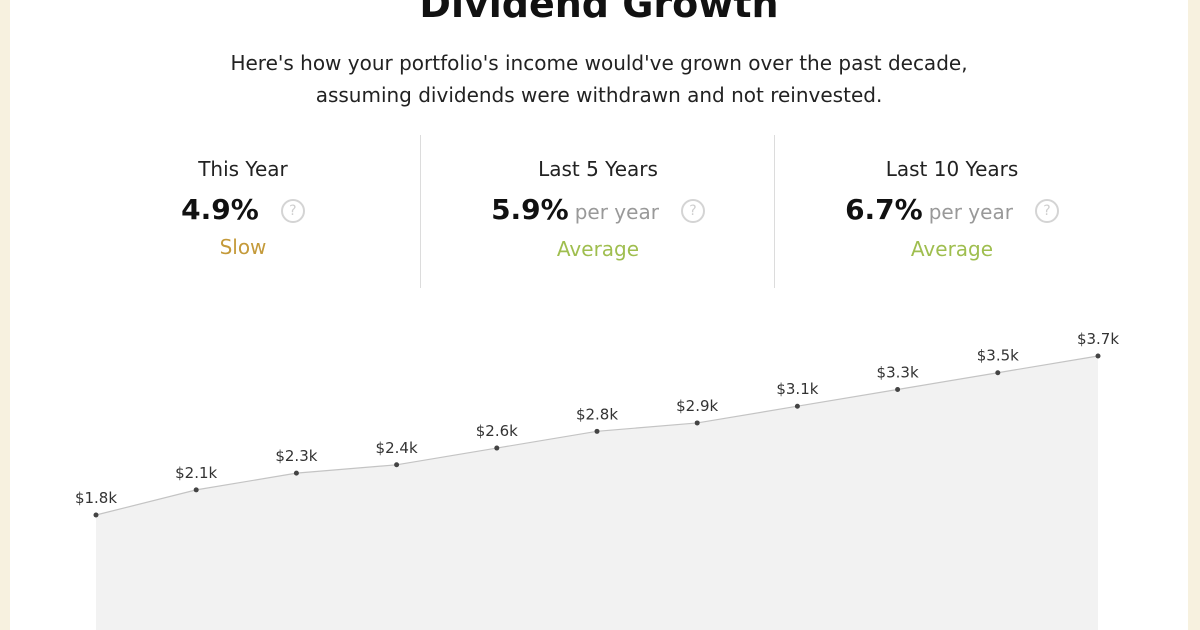  I want to click on stat-this-year: This Year 4.9%? Slow, so click(243, 211).